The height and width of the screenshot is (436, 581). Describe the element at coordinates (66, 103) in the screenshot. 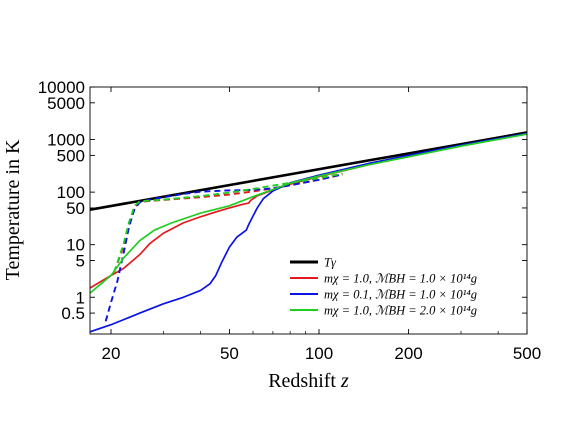

I see `y-tick-label: 5000` at that location.